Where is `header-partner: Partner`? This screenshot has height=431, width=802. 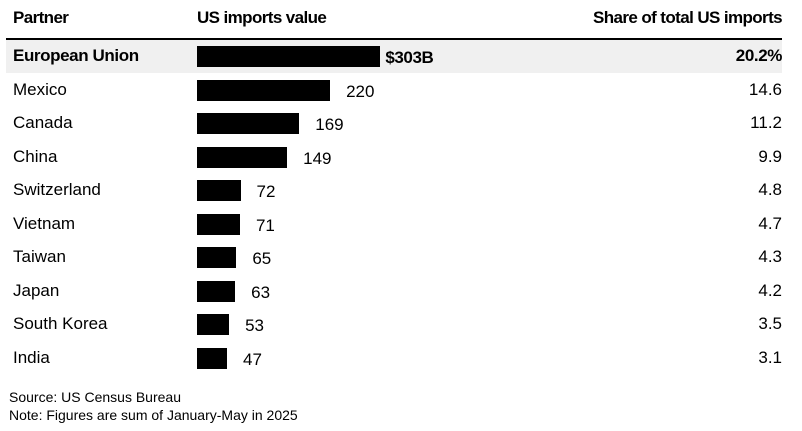 header-partner: Partner is located at coordinates (41, 17).